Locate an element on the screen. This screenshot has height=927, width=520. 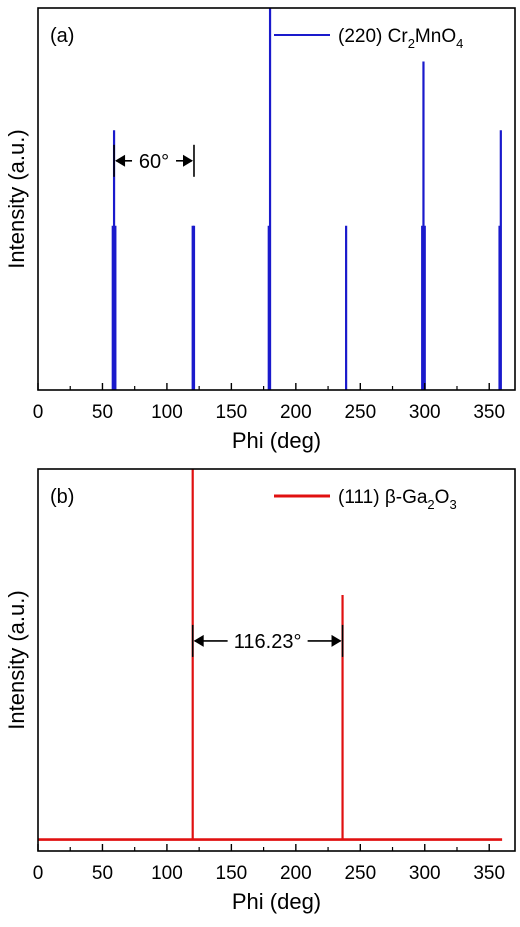
legend-sub2: 3 is located at coordinates (452, 504).